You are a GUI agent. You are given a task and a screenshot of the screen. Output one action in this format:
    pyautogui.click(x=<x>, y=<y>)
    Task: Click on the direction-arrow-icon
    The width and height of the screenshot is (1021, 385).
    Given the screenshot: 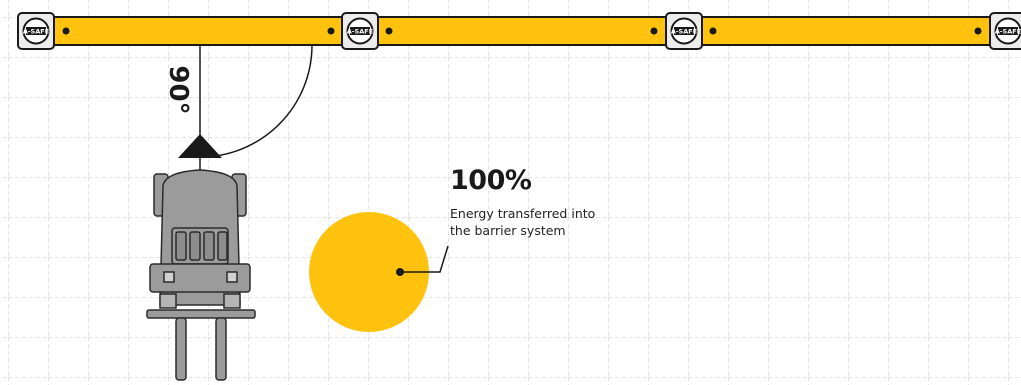 What is the action you would take?
    pyautogui.click(x=200, y=146)
    